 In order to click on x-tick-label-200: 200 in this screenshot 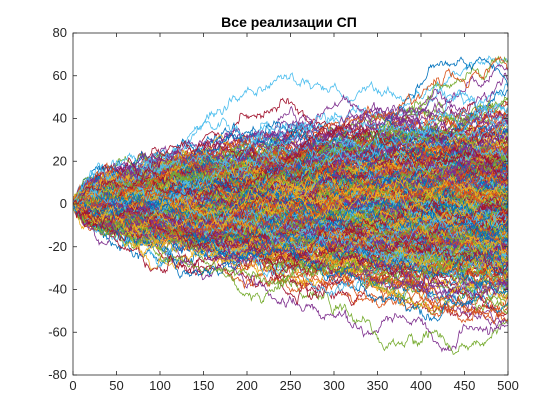, I will do `click(247, 385)`.